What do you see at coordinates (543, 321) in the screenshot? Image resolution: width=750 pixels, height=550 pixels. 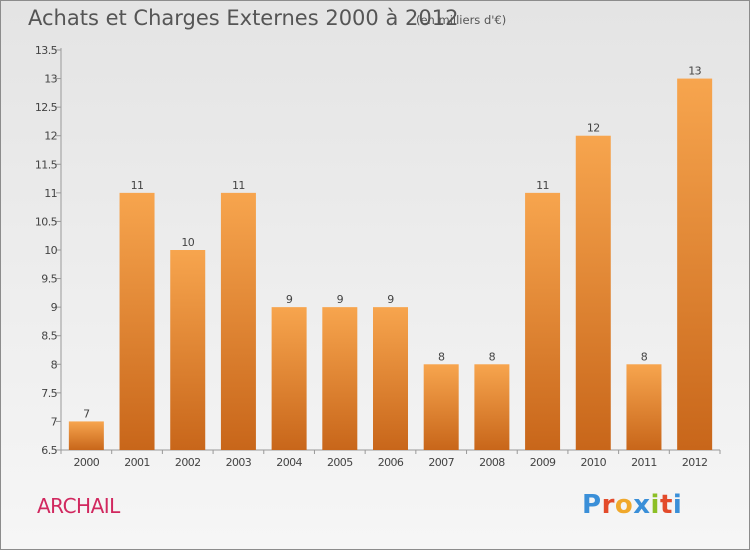 I see `bar-2009` at bounding box center [543, 321].